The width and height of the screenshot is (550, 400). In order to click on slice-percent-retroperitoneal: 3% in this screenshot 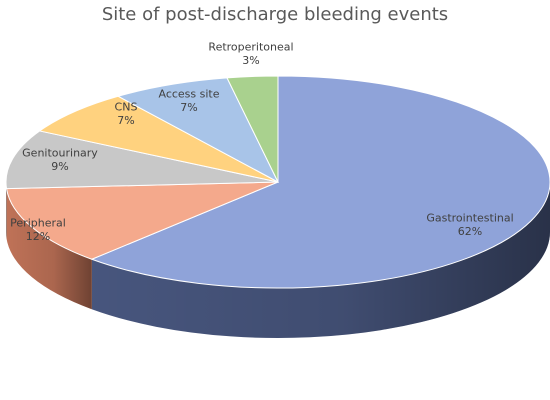, I will do `click(250, 60)`.